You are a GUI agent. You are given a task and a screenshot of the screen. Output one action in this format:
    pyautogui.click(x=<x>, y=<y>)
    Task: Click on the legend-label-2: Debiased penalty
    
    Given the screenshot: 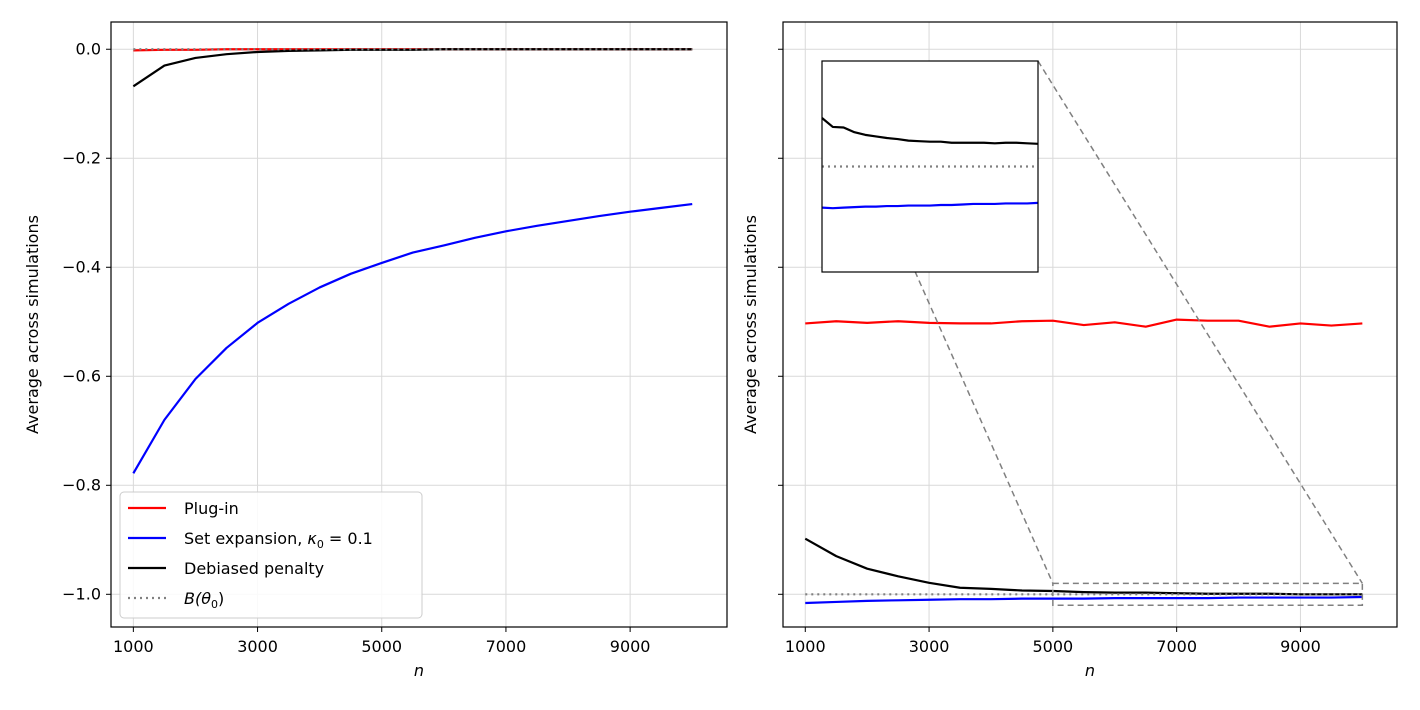 What is the action you would take?
    pyautogui.click(x=254, y=568)
    